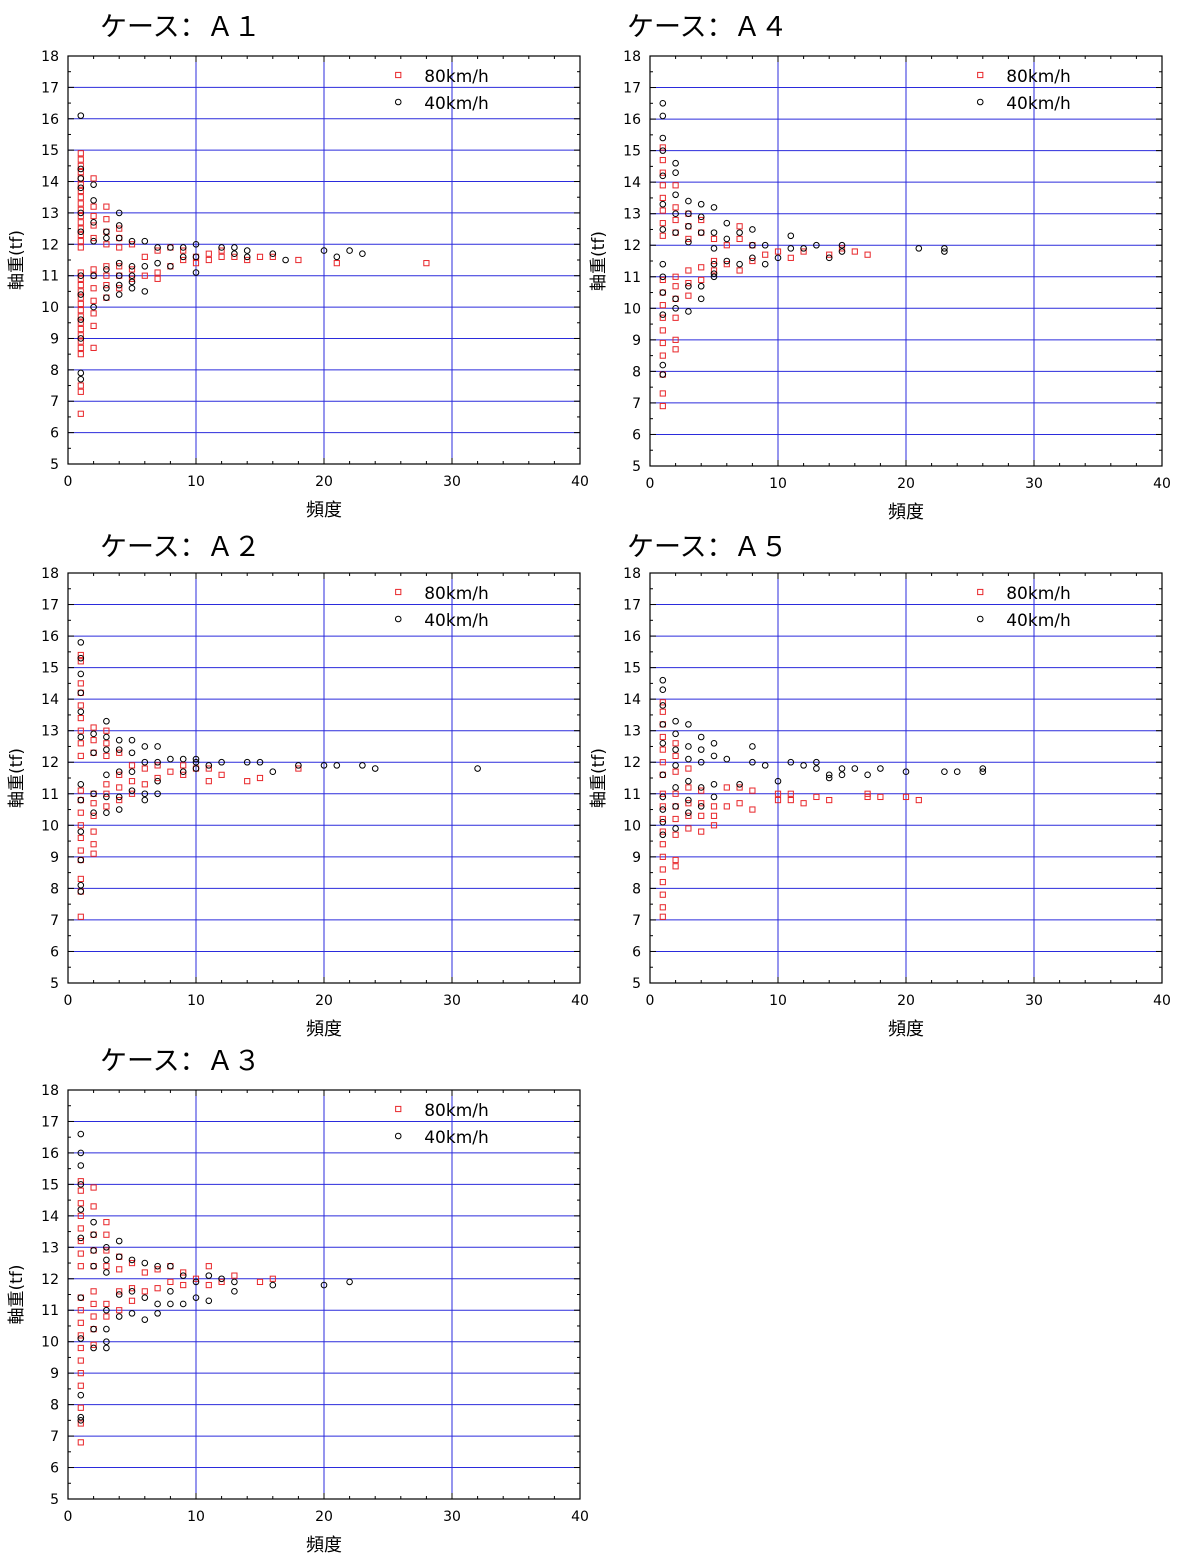 This screenshot has width=1178, height=1566. I want to click on y-tick-label: 18, so click(50, 1091).